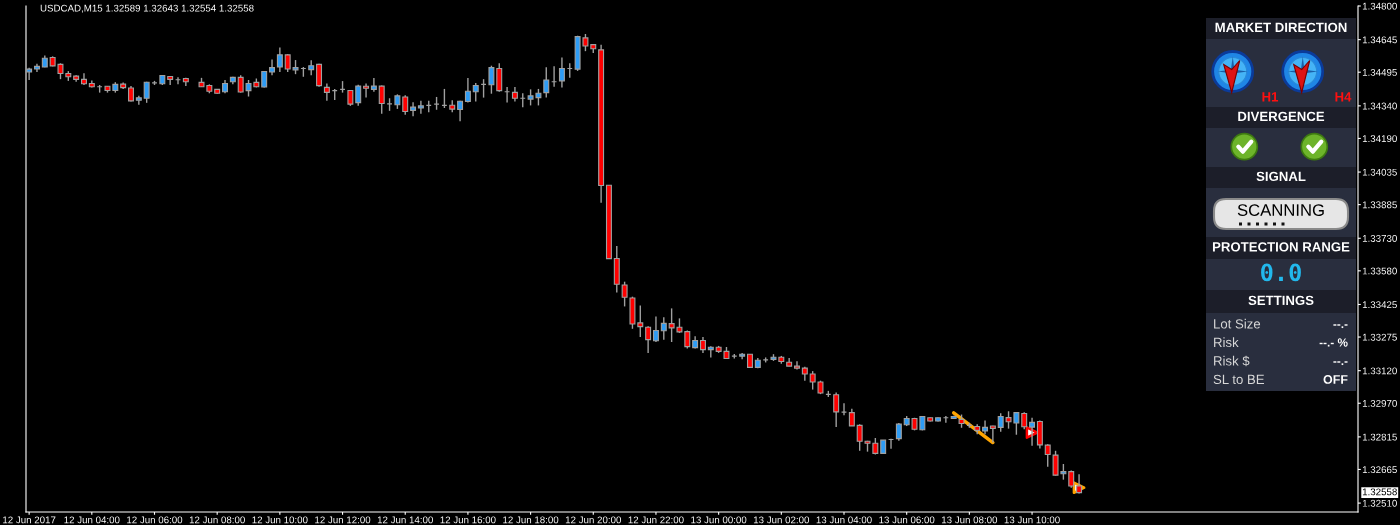 The image size is (1400, 525). What do you see at coordinates (1281, 176) in the screenshot?
I see `annotation: SIGNAL` at bounding box center [1281, 176].